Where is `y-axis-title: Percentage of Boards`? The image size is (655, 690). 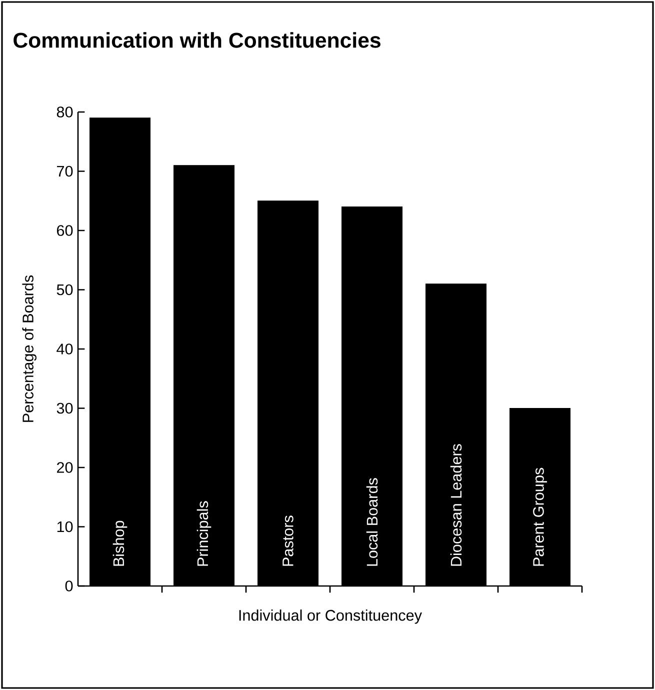 y-axis-title: Percentage of Boards is located at coordinates (29, 348).